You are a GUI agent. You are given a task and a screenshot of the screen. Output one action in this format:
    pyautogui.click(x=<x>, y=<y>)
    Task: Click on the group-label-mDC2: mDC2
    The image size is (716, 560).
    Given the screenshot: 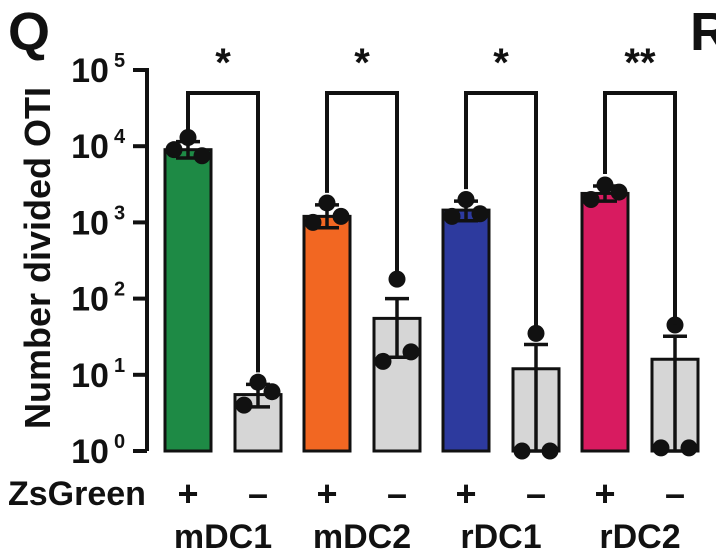 What is the action you would take?
    pyautogui.click(x=362, y=537)
    